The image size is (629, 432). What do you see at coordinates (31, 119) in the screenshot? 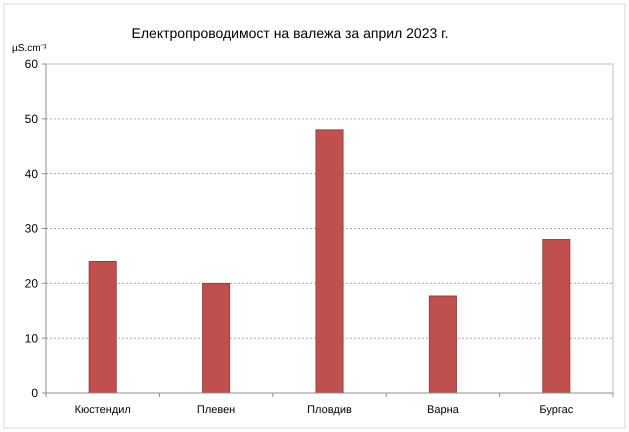
I see `y-tick-label: 50` at bounding box center [31, 119].